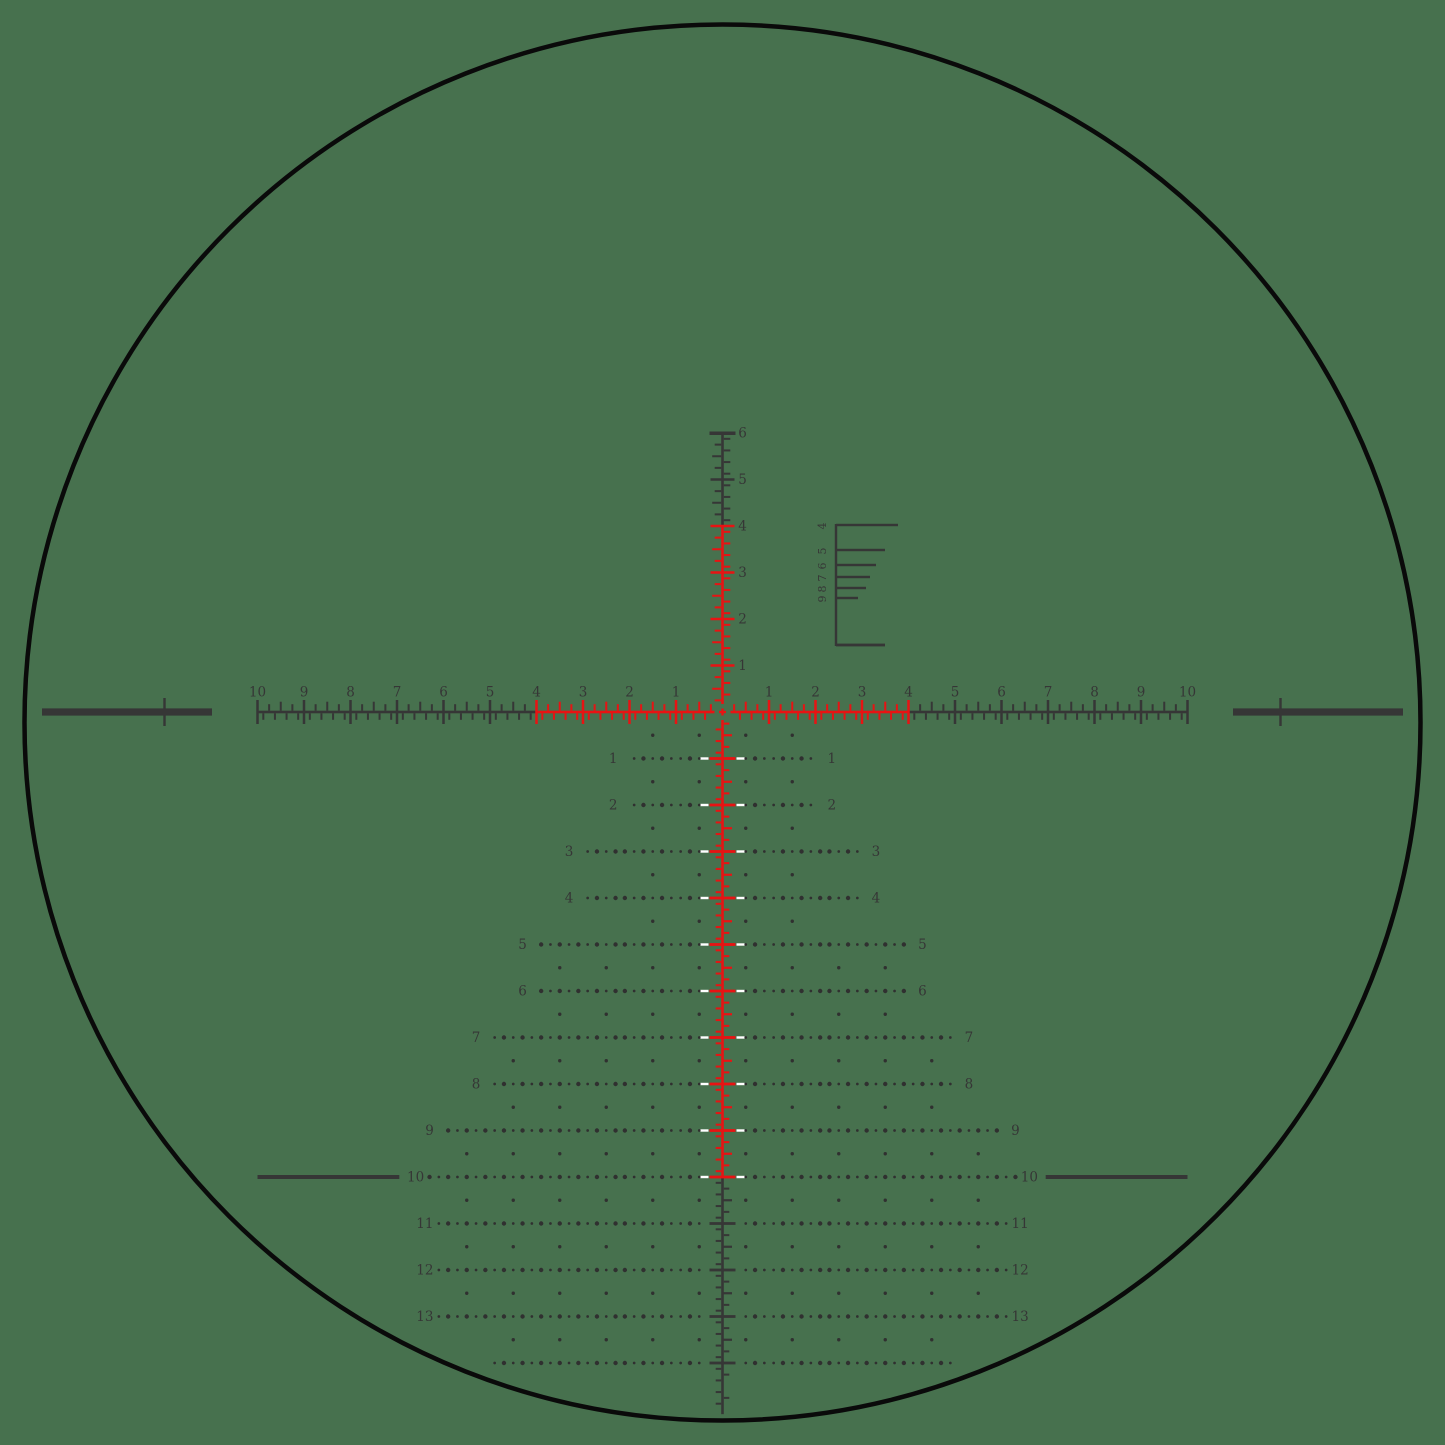 The height and width of the screenshot is (1445, 1445). Describe the element at coordinates (728, 565) in the screenshot. I see `vertical-mil-scale: 1 2 3 4 5 6` at that location.